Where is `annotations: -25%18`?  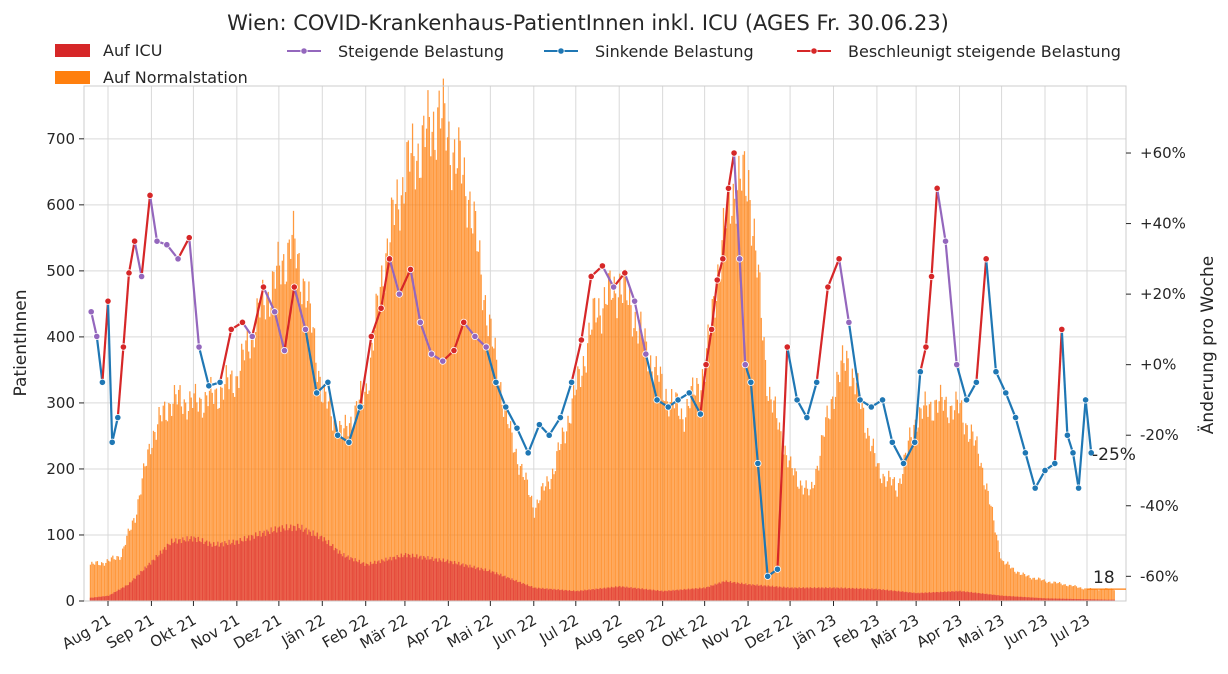
annotations: -25%18 is located at coordinates (1111, 517).